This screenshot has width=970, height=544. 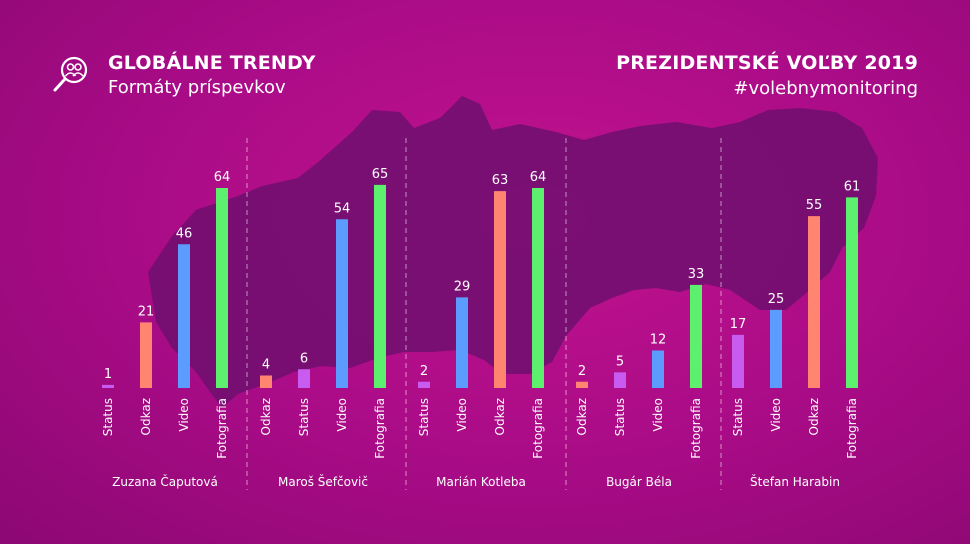 What do you see at coordinates (481, 482) in the screenshot?
I see `candidate-label: Marián Kotleba` at bounding box center [481, 482].